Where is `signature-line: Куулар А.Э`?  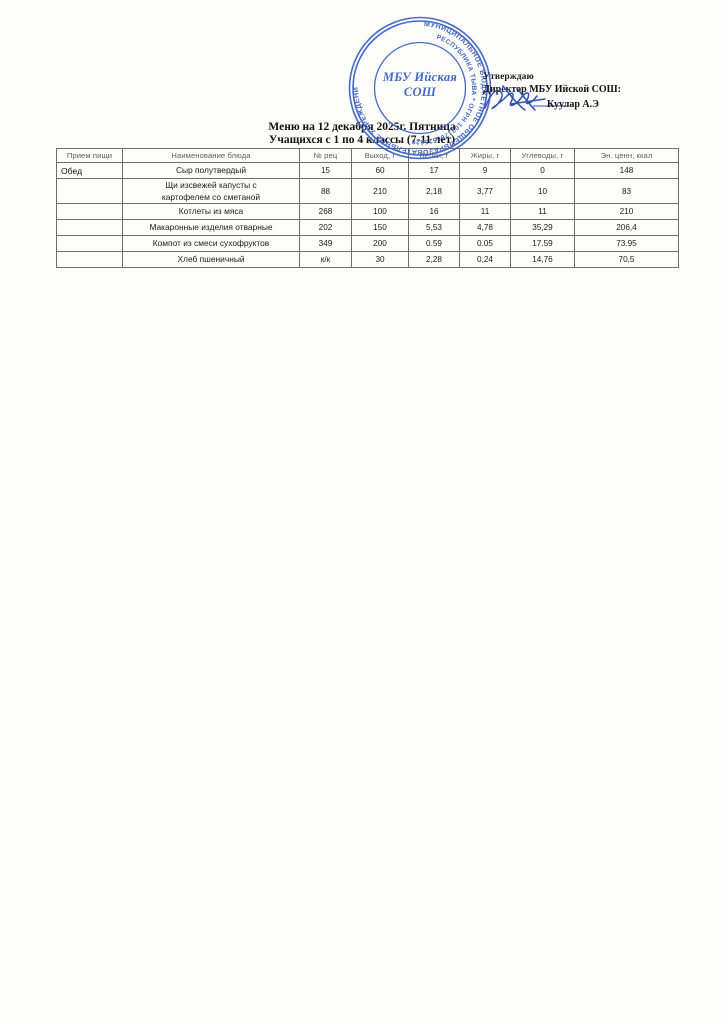 signature-line: Куулар А.Э is located at coordinates (598, 98).